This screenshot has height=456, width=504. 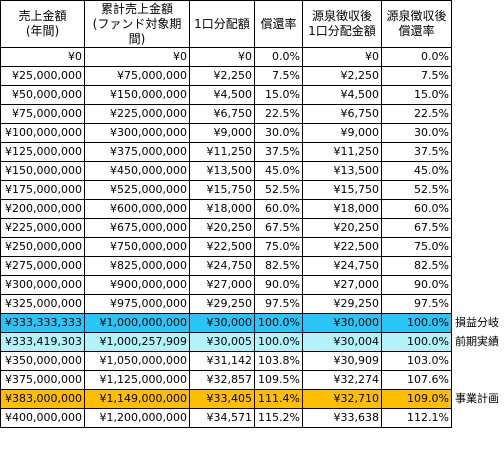 What do you see at coordinates (137, 399) in the screenshot?
I see `cumulative-sales-cell: ¥1,149,000,000` at bounding box center [137, 399].